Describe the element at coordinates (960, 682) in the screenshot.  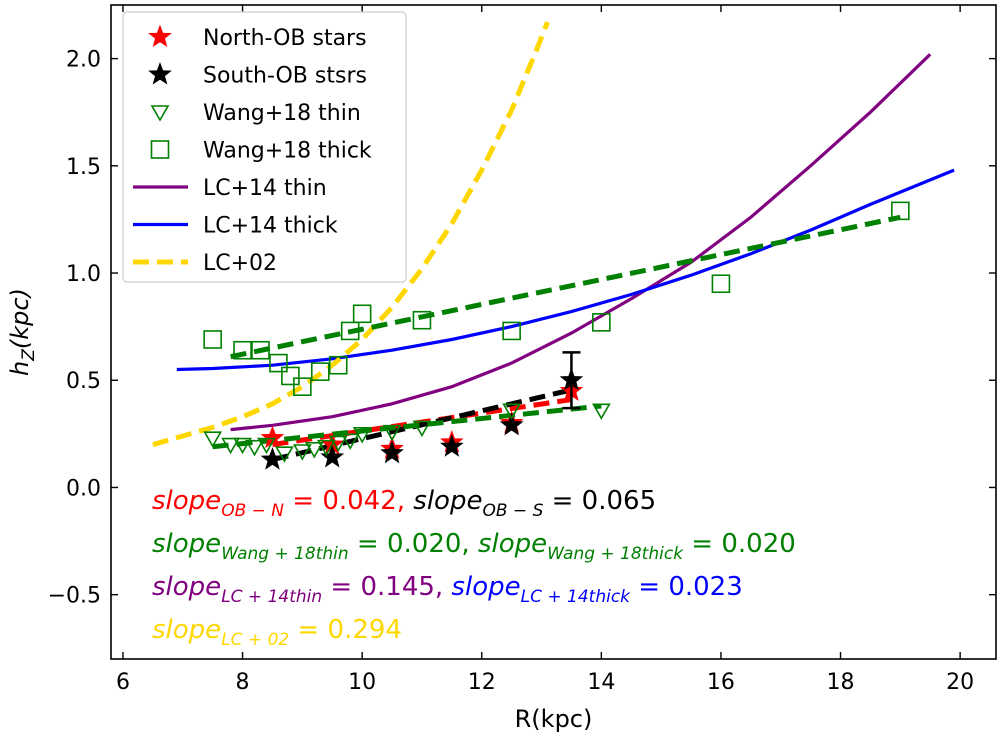
I see `x-tick-label: 20` at that location.